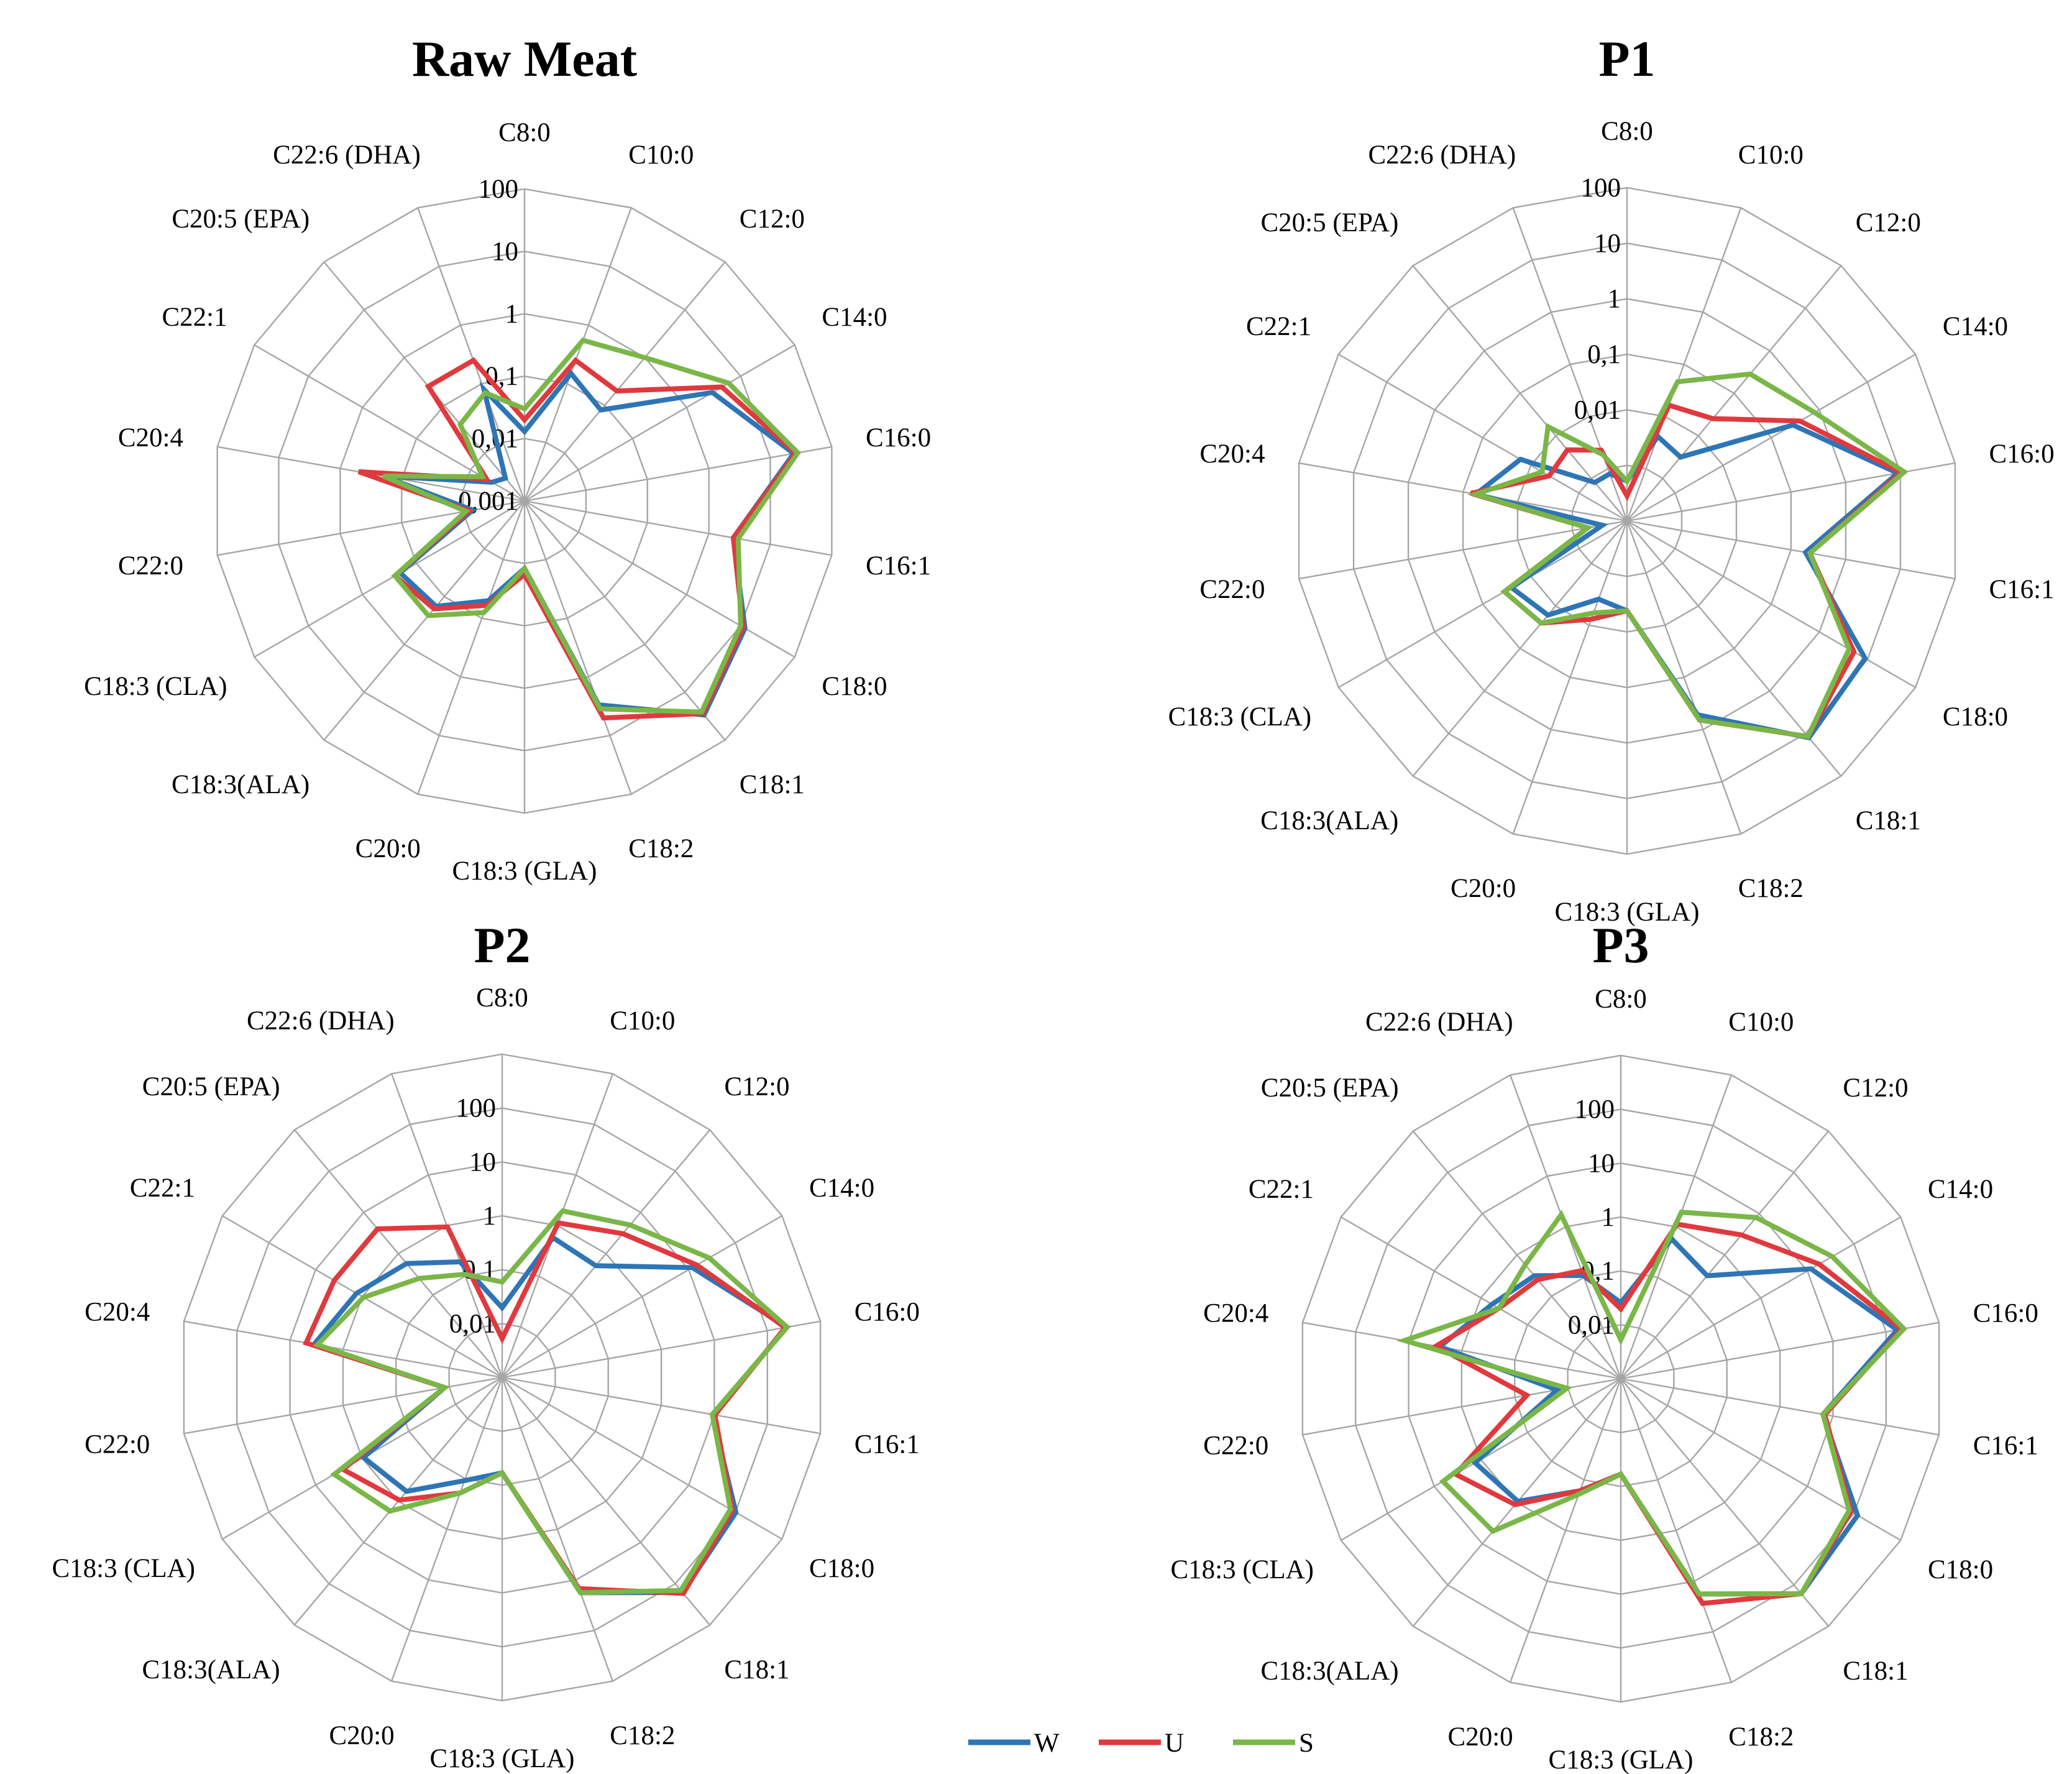 The width and height of the screenshot is (2072, 1774). I want to click on category-label: C10:0, so click(1771, 155).